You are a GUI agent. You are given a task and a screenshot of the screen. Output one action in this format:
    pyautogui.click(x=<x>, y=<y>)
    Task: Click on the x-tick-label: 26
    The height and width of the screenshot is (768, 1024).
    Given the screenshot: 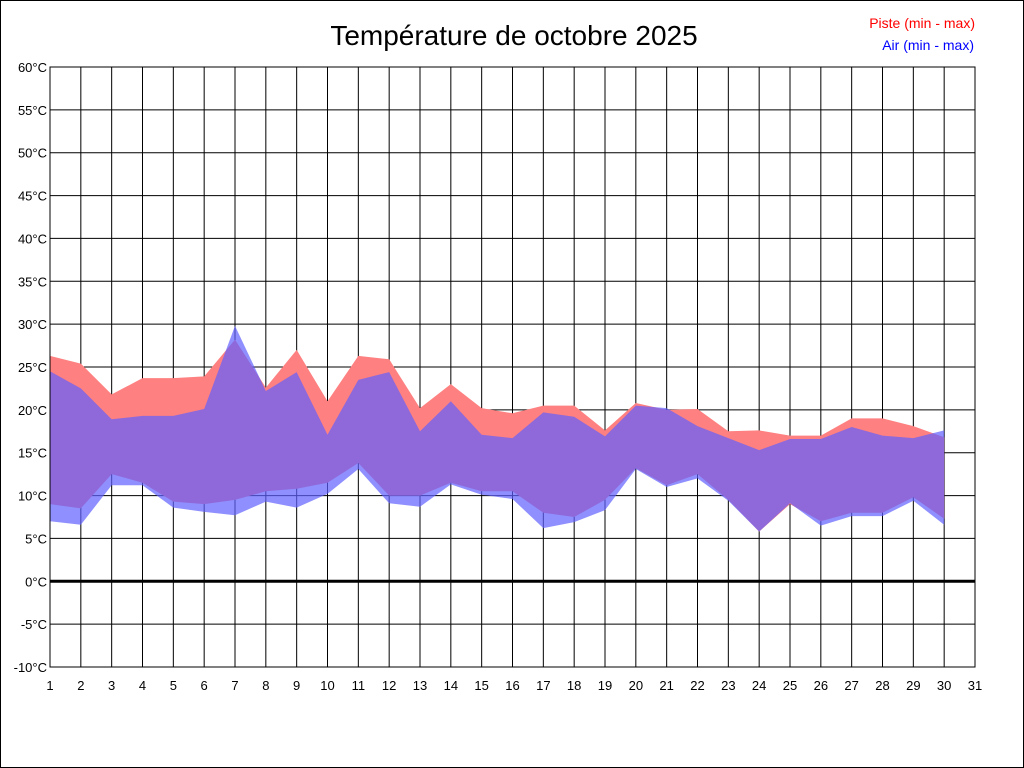 What is the action you would take?
    pyautogui.click(x=821, y=685)
    